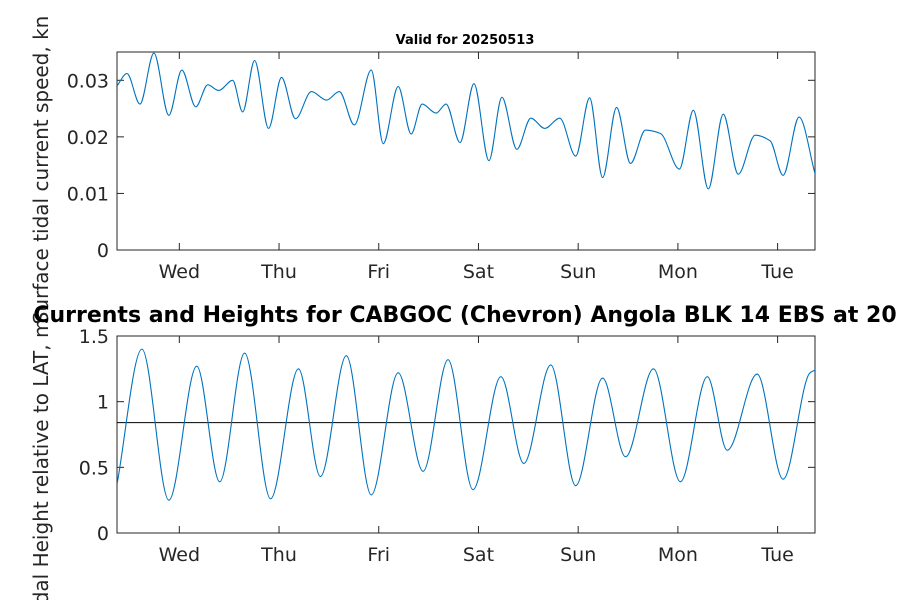 This screenshot has width=900, height=600. I want to click on y-tick-label: 0.5, so click(94, 468).